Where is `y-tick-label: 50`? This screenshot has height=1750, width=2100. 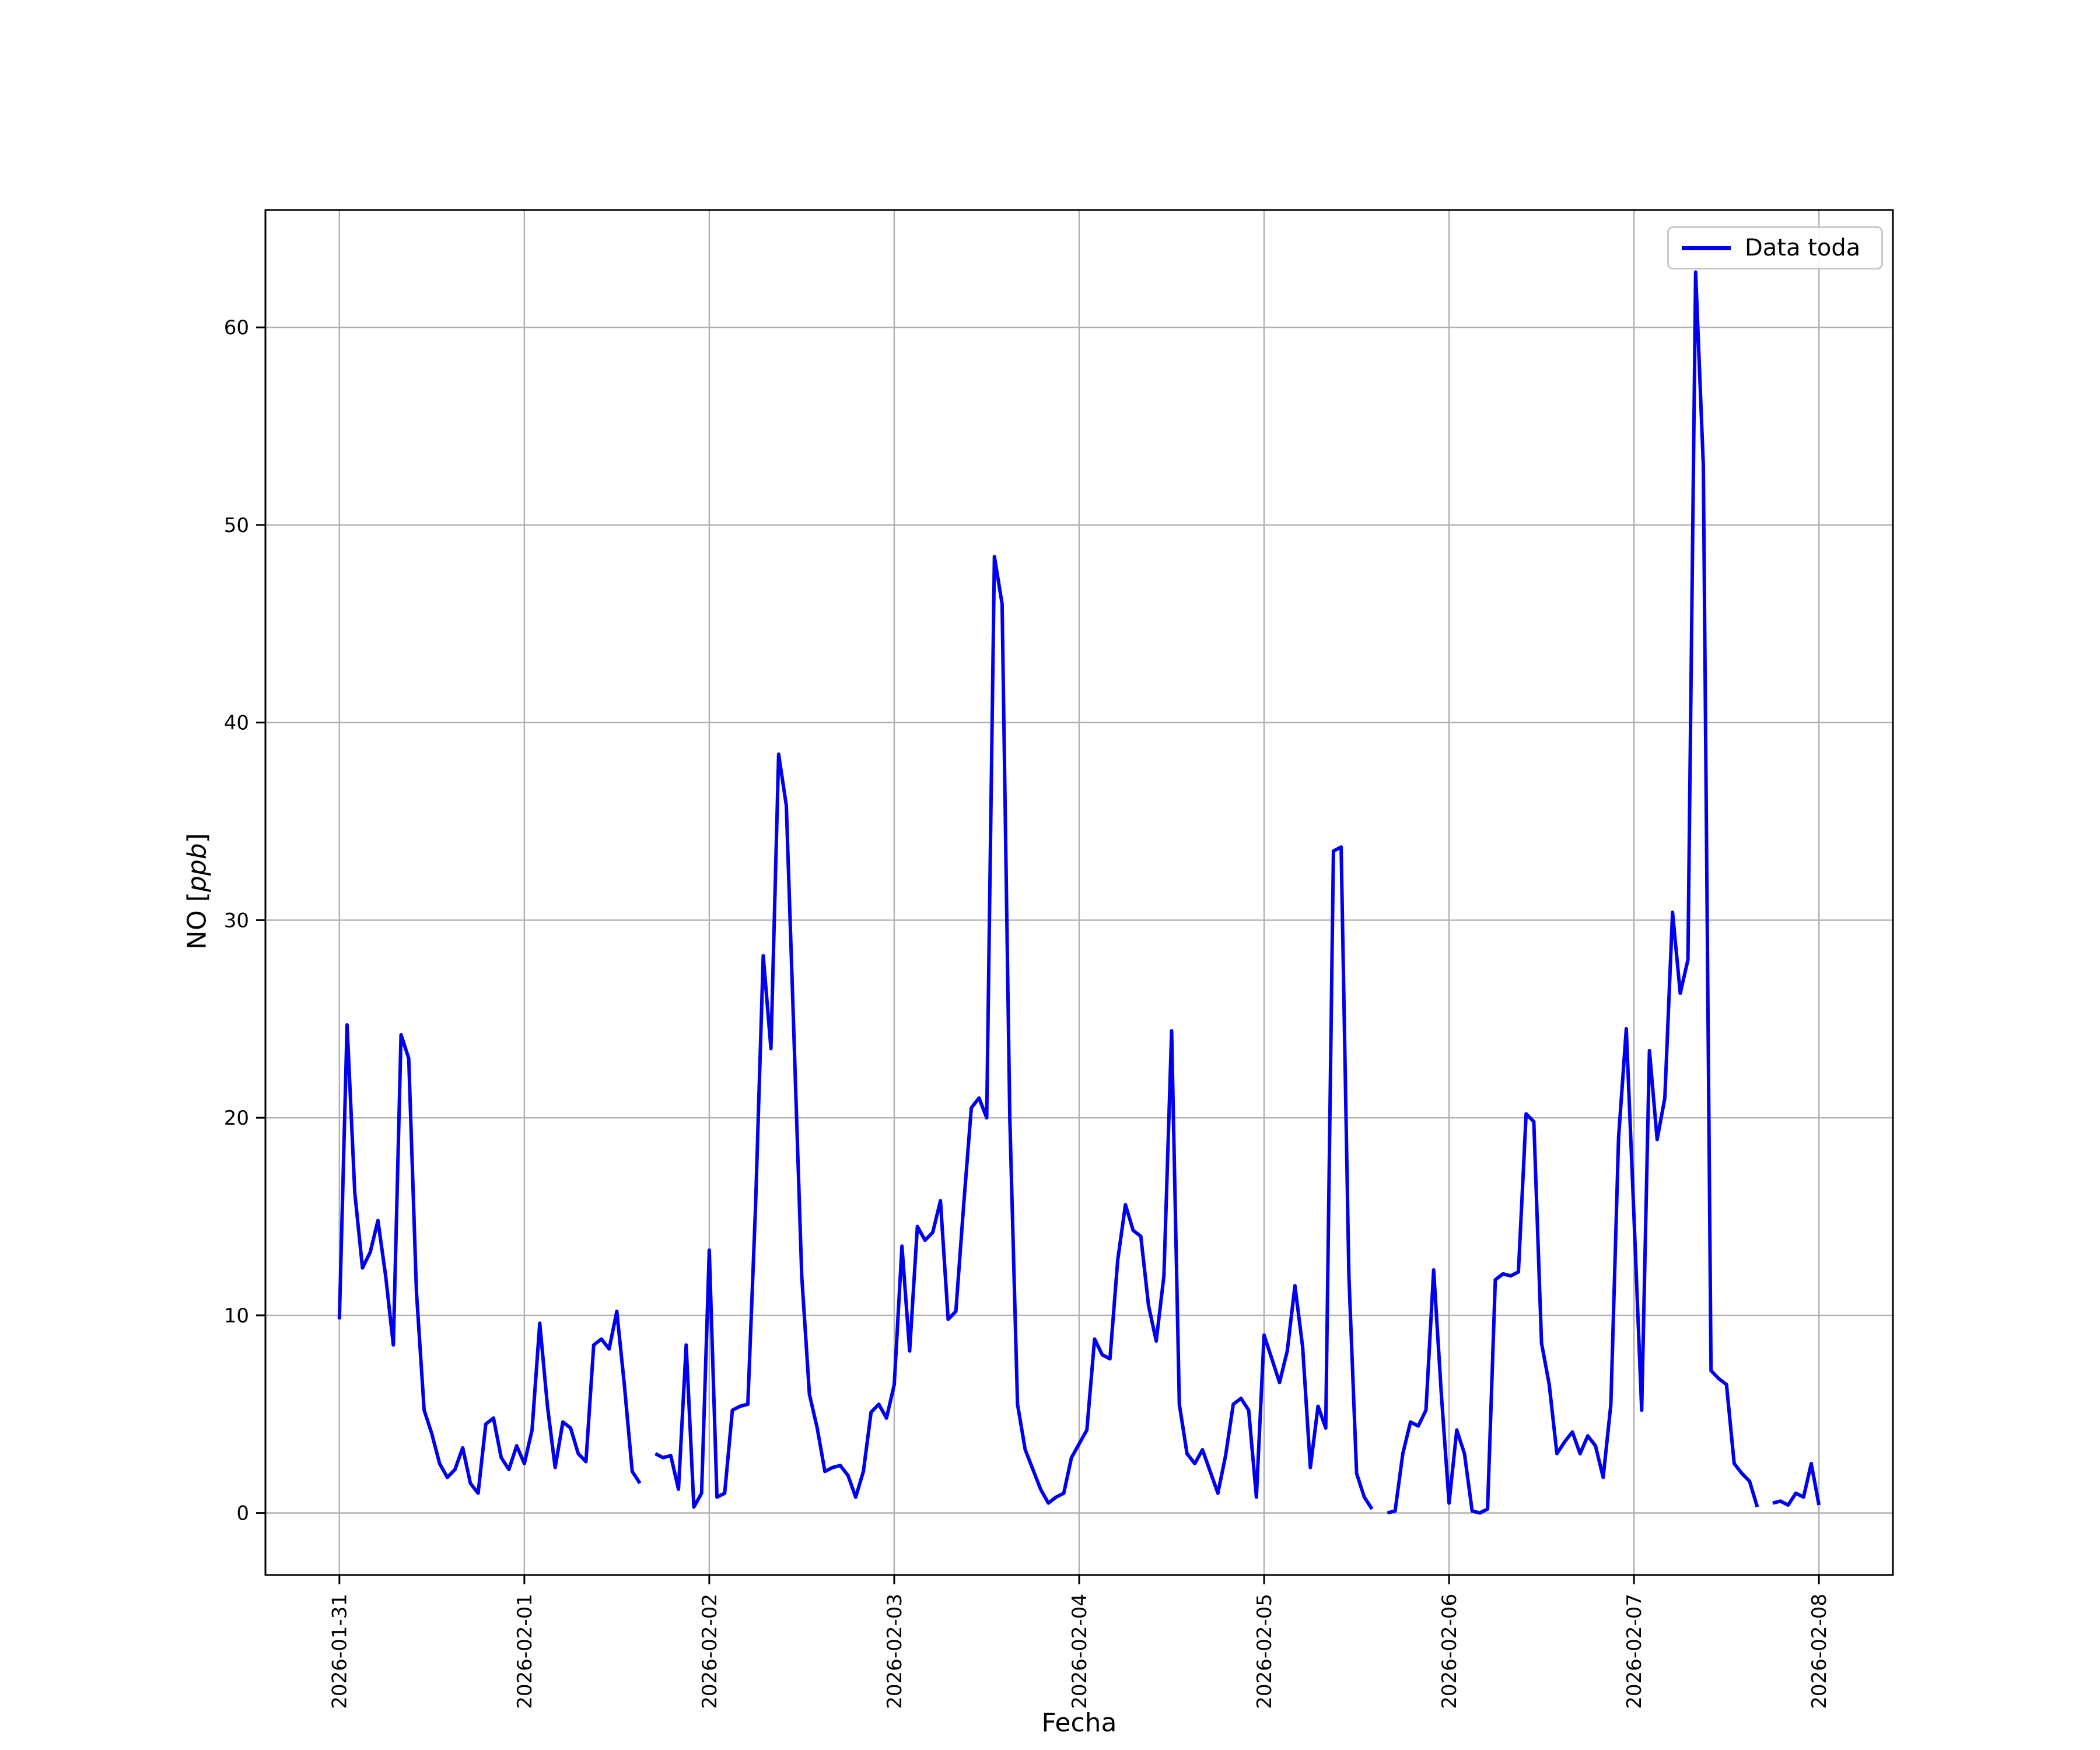 y-tick-label: 50 is located at coordinates (236, 525).